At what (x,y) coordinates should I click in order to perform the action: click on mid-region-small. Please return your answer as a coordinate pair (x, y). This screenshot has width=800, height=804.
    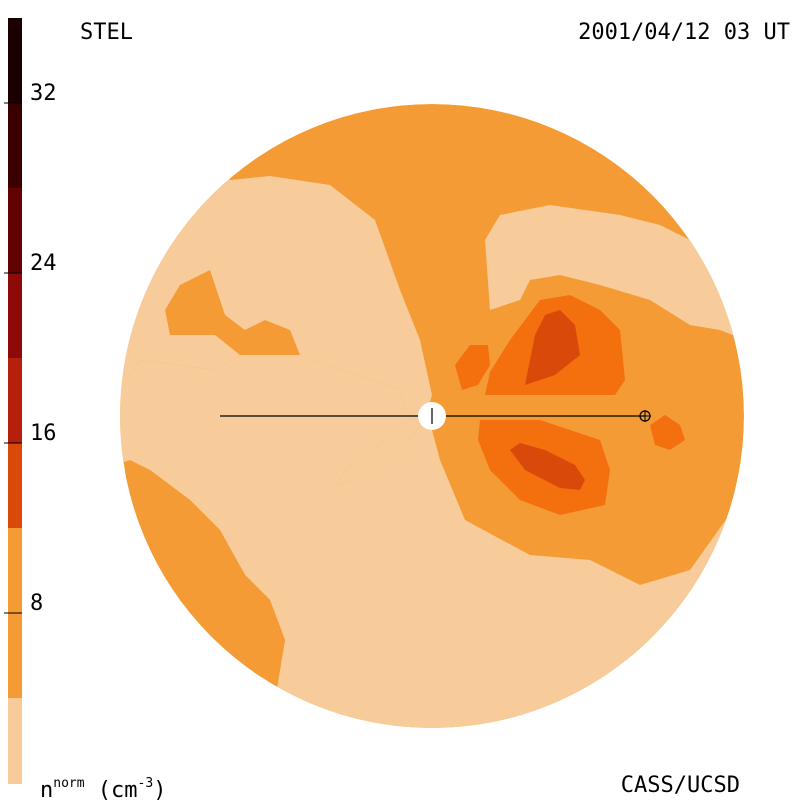
    Looking at the image, I should click on (472, 367).